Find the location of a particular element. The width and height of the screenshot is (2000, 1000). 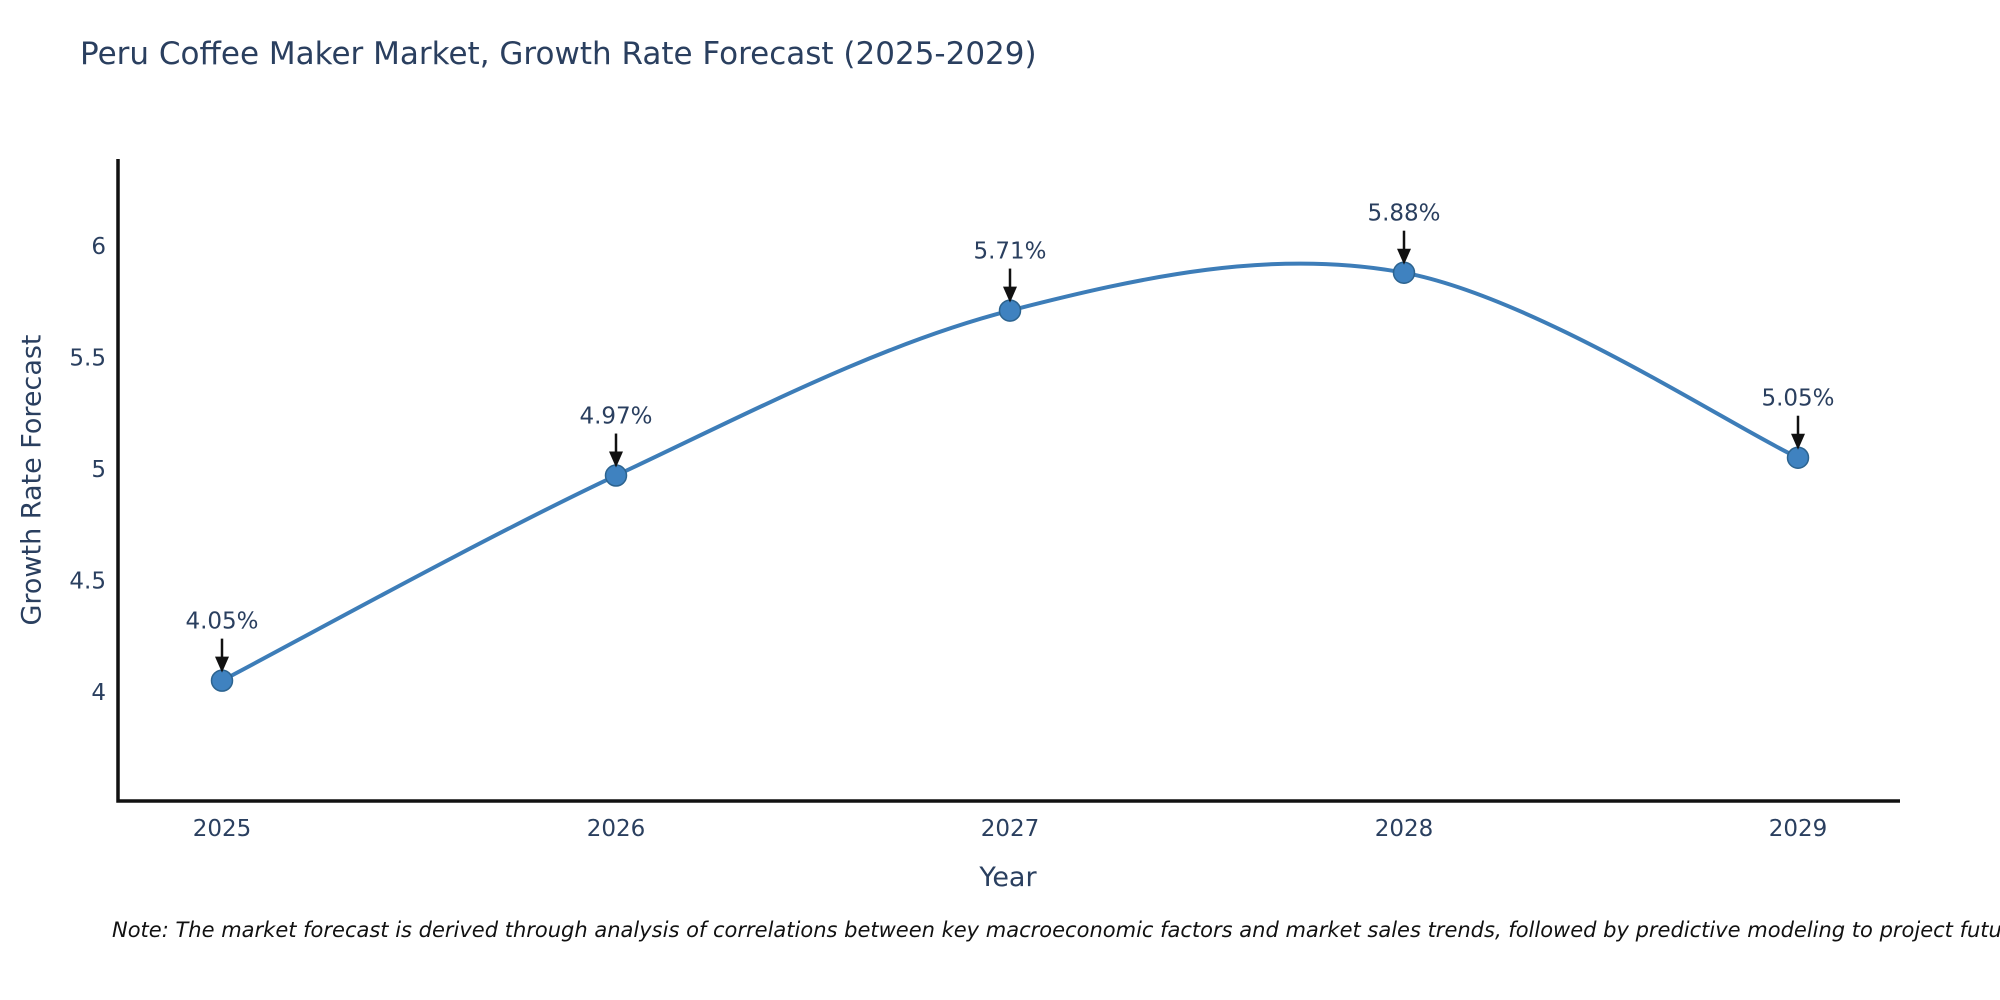

point-value-annotation: 4.97% is located at coordinates (615, 417).